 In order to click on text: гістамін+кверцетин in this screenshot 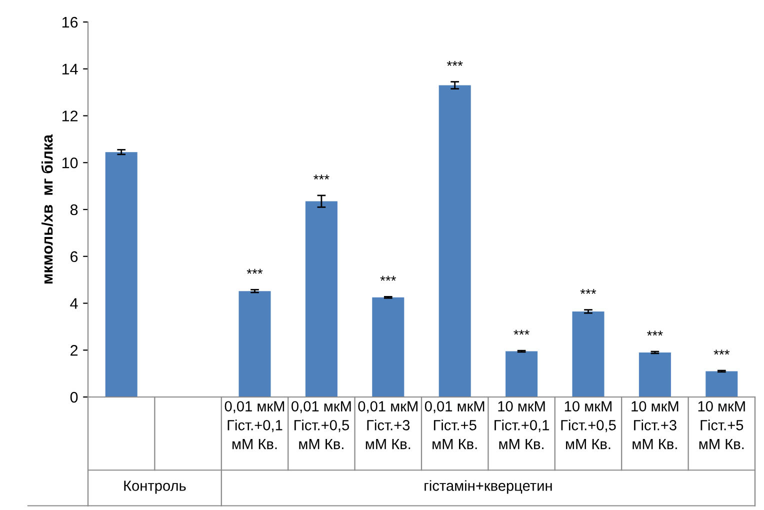, I will do `click(488, 487)`.